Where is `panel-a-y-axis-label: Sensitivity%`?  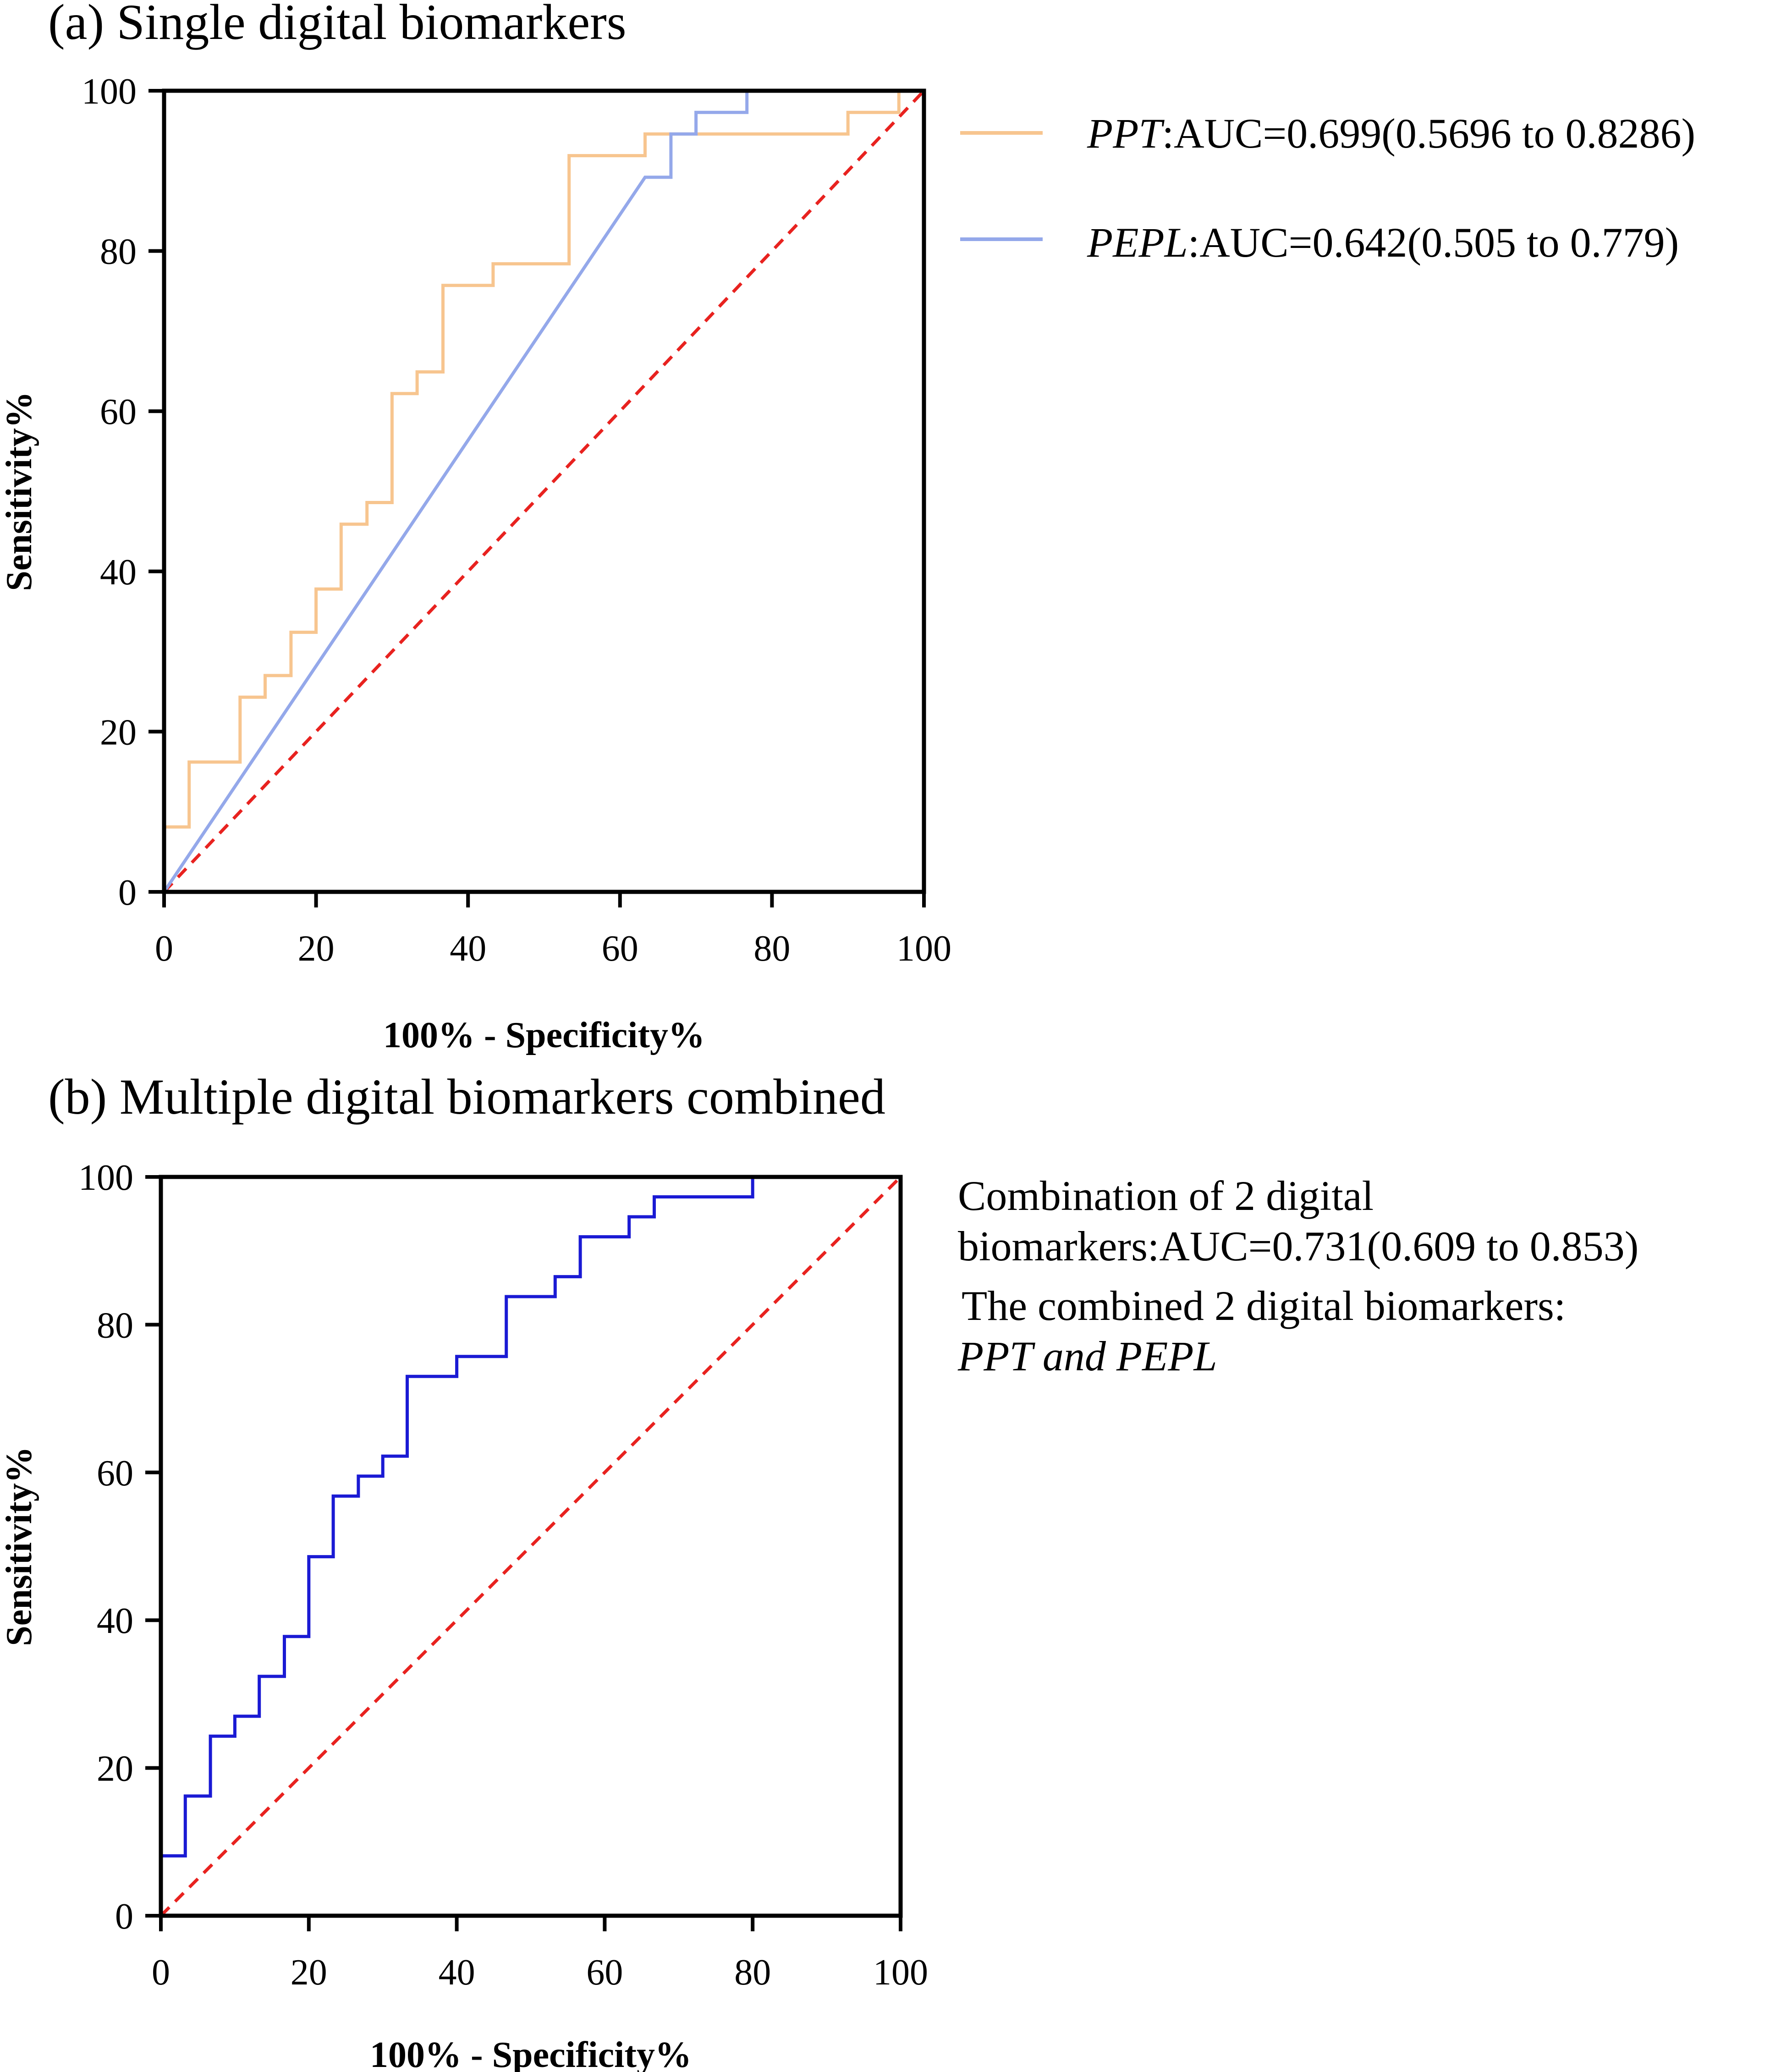 panel-a-y-axis-label: Sensitivity% is located at coordinates (20, 491).